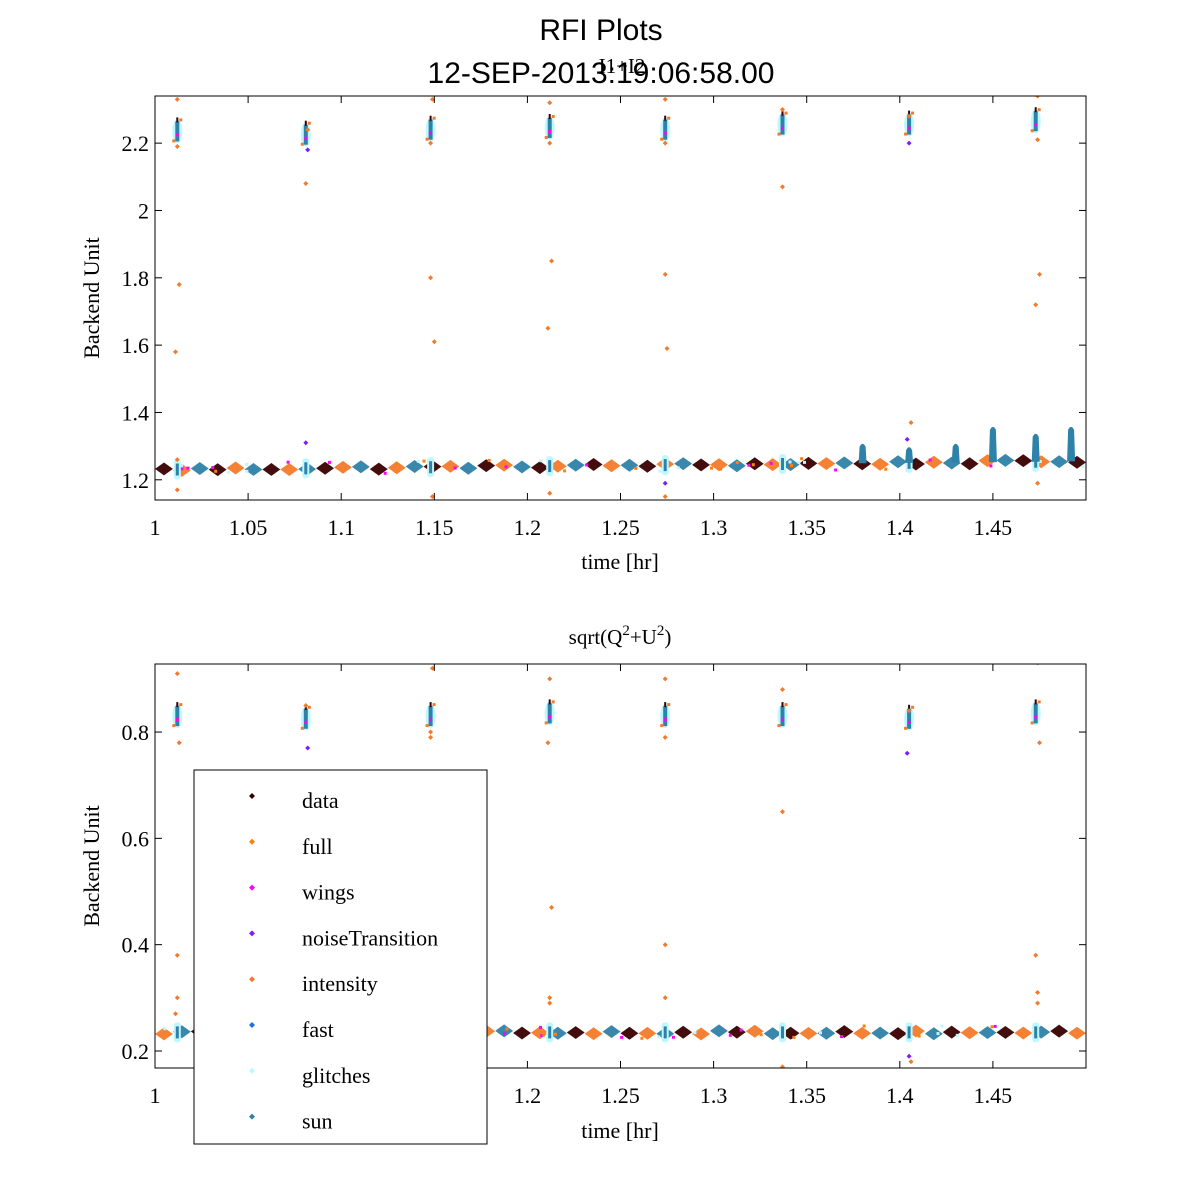  I want to click on panel-top-title: I1+I2, so click(622, 66).